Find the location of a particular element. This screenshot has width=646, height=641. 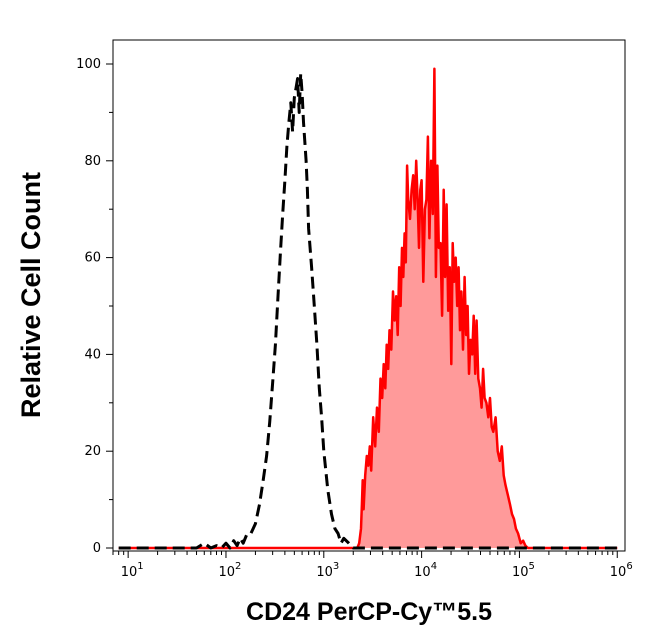

x-tick-exponent: 2 is located at coordinates (238, 566).